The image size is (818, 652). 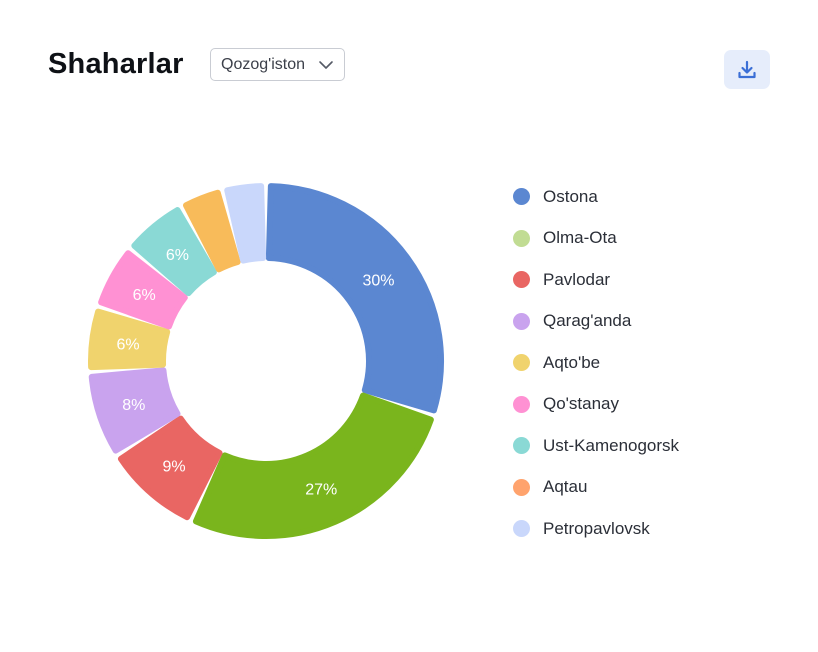 I want to click on slice-label-6: 6%, so click(x=144, y=295).